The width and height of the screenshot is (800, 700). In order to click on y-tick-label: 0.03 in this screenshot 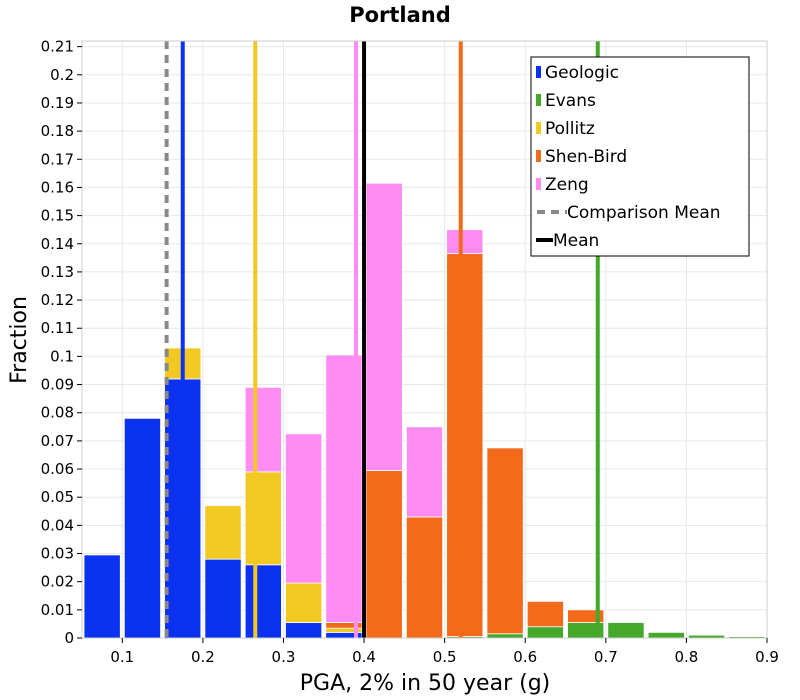, I will do `click(57, 554)`.